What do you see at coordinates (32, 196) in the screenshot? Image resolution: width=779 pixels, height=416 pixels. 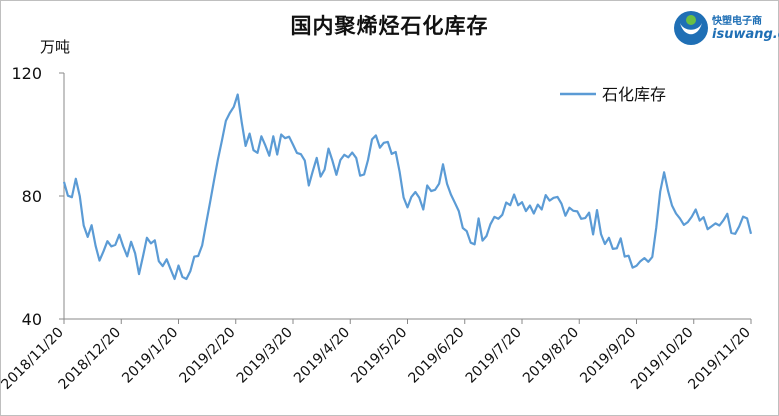 I see `y-tick-label: 80` at bounding box center [32, 196].